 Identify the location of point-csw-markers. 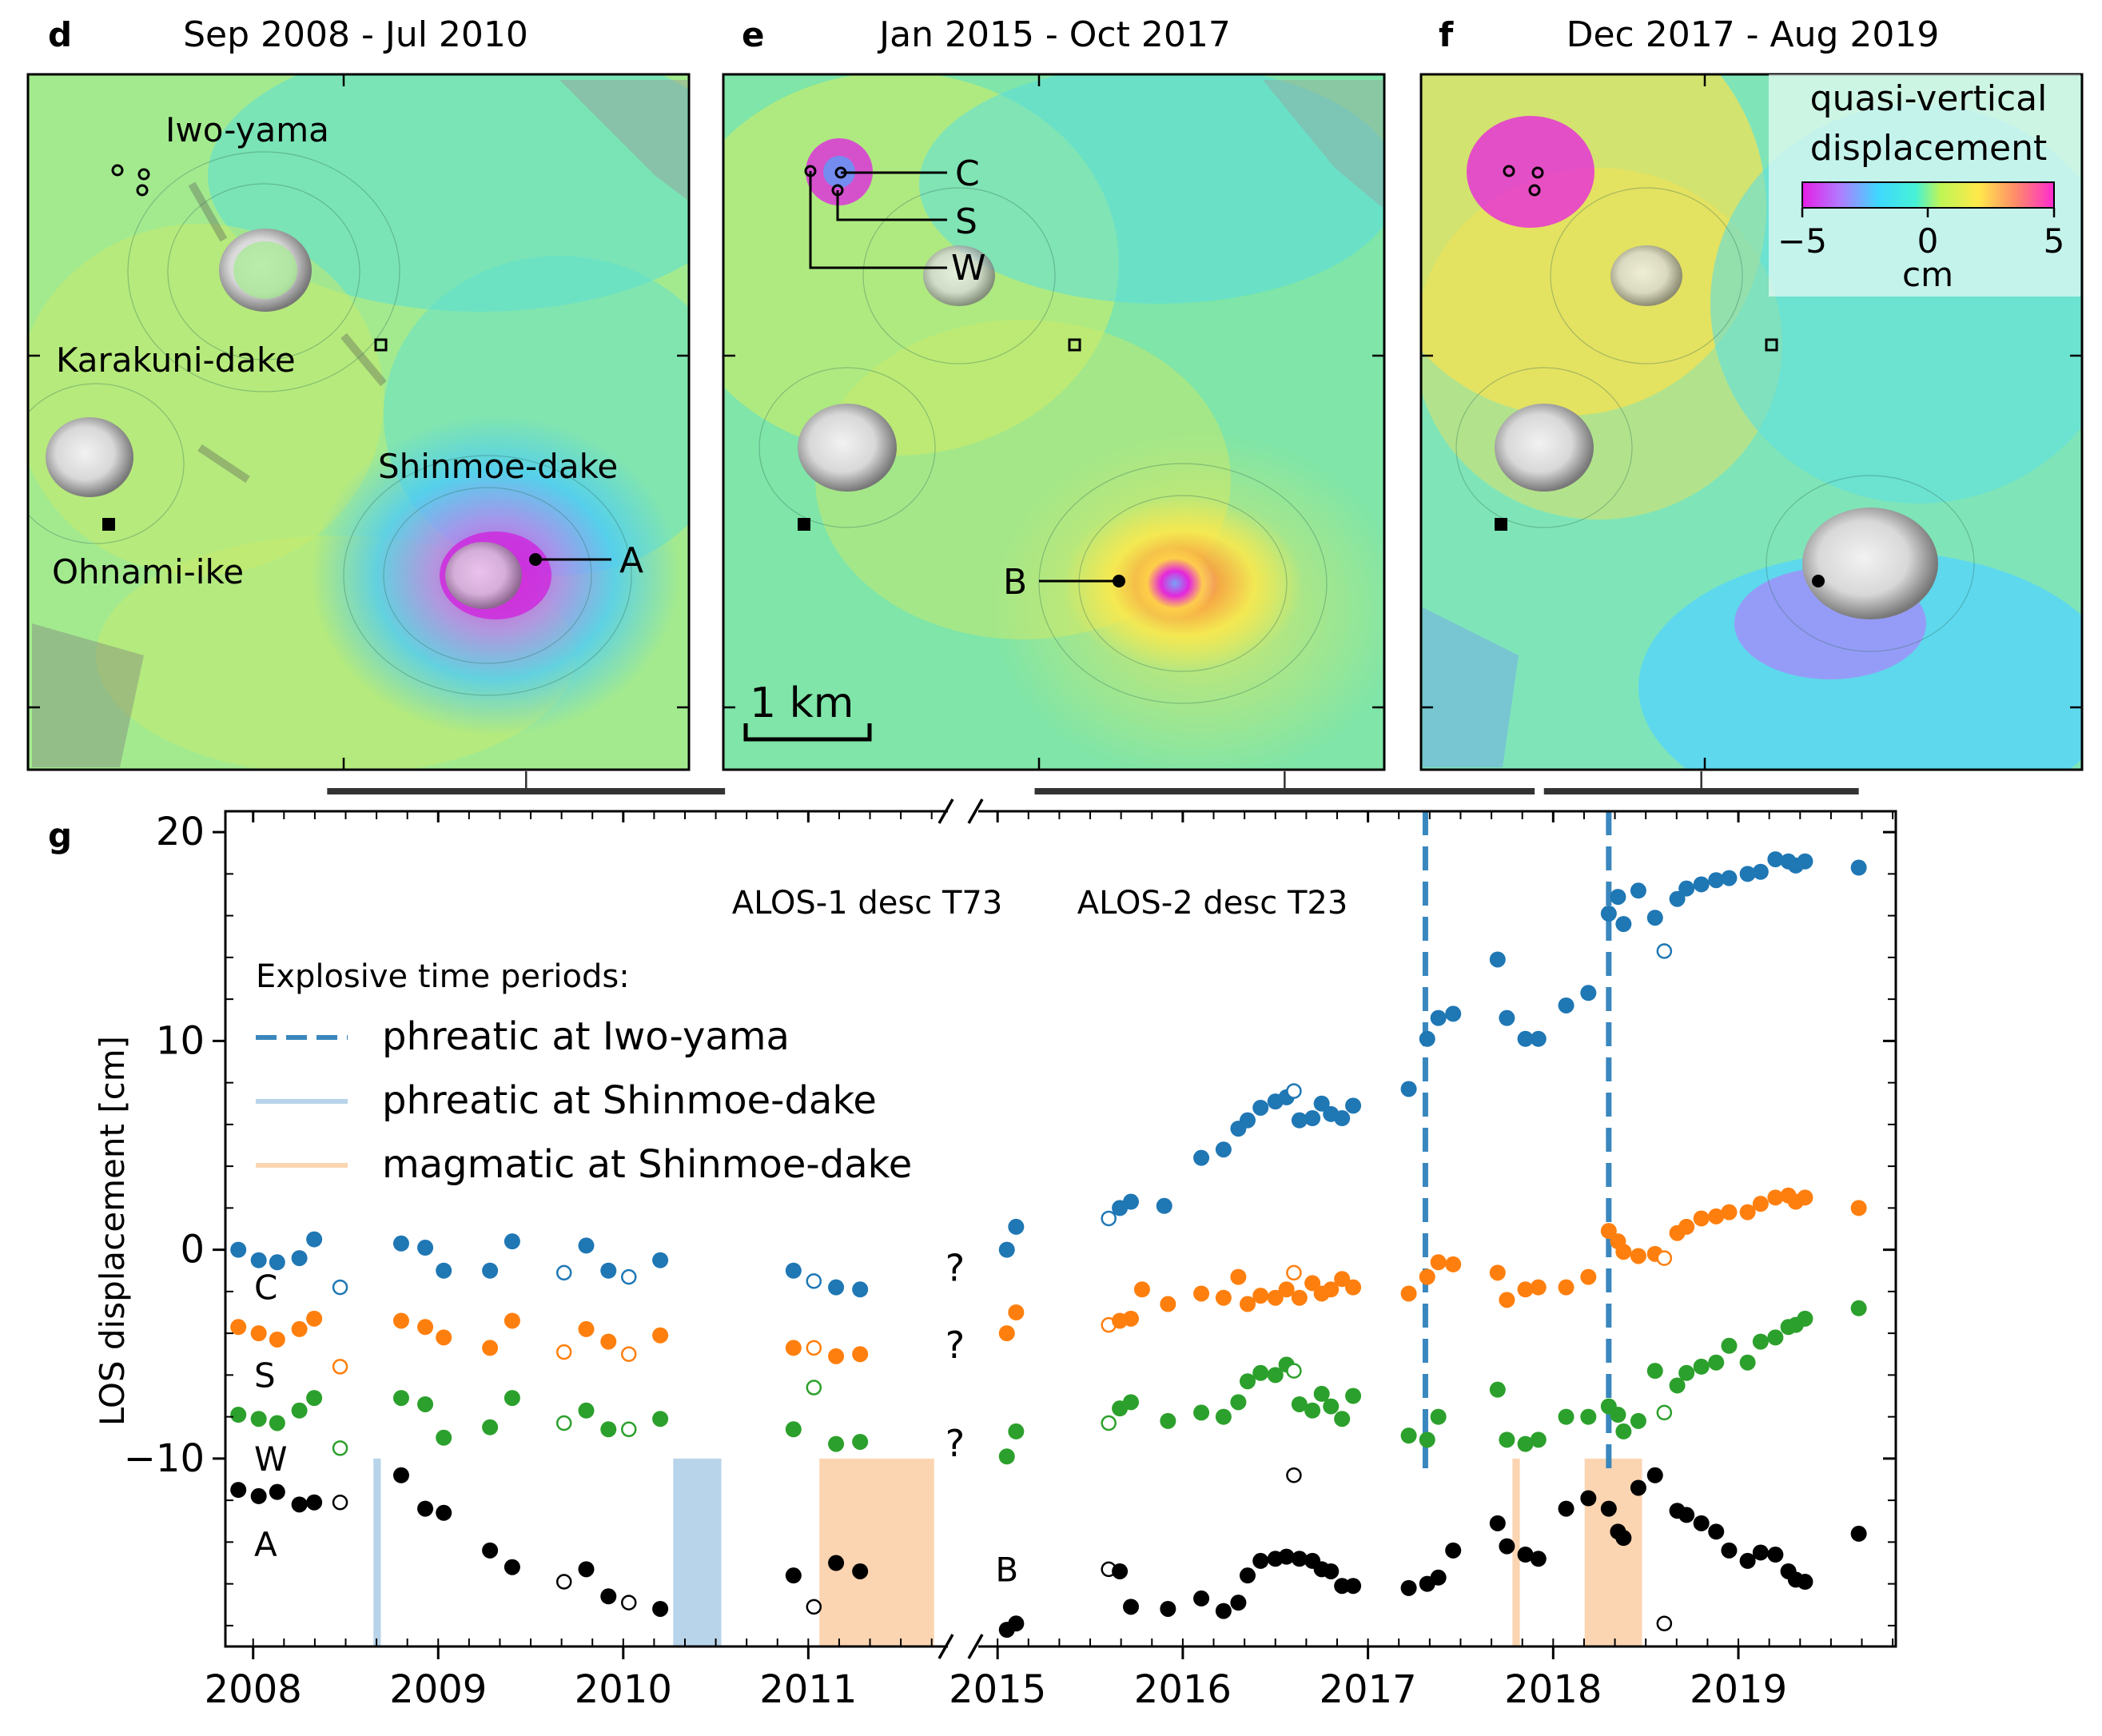
(1523, 181).